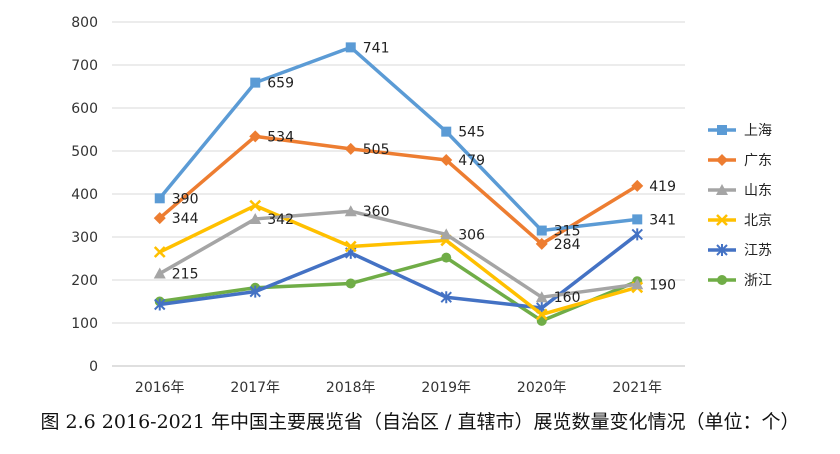 The width and height of the screenshot is (840, 454). Describe the element at coordinates (471, 235) in the screenshot. I see `data-label: 306` at that location.